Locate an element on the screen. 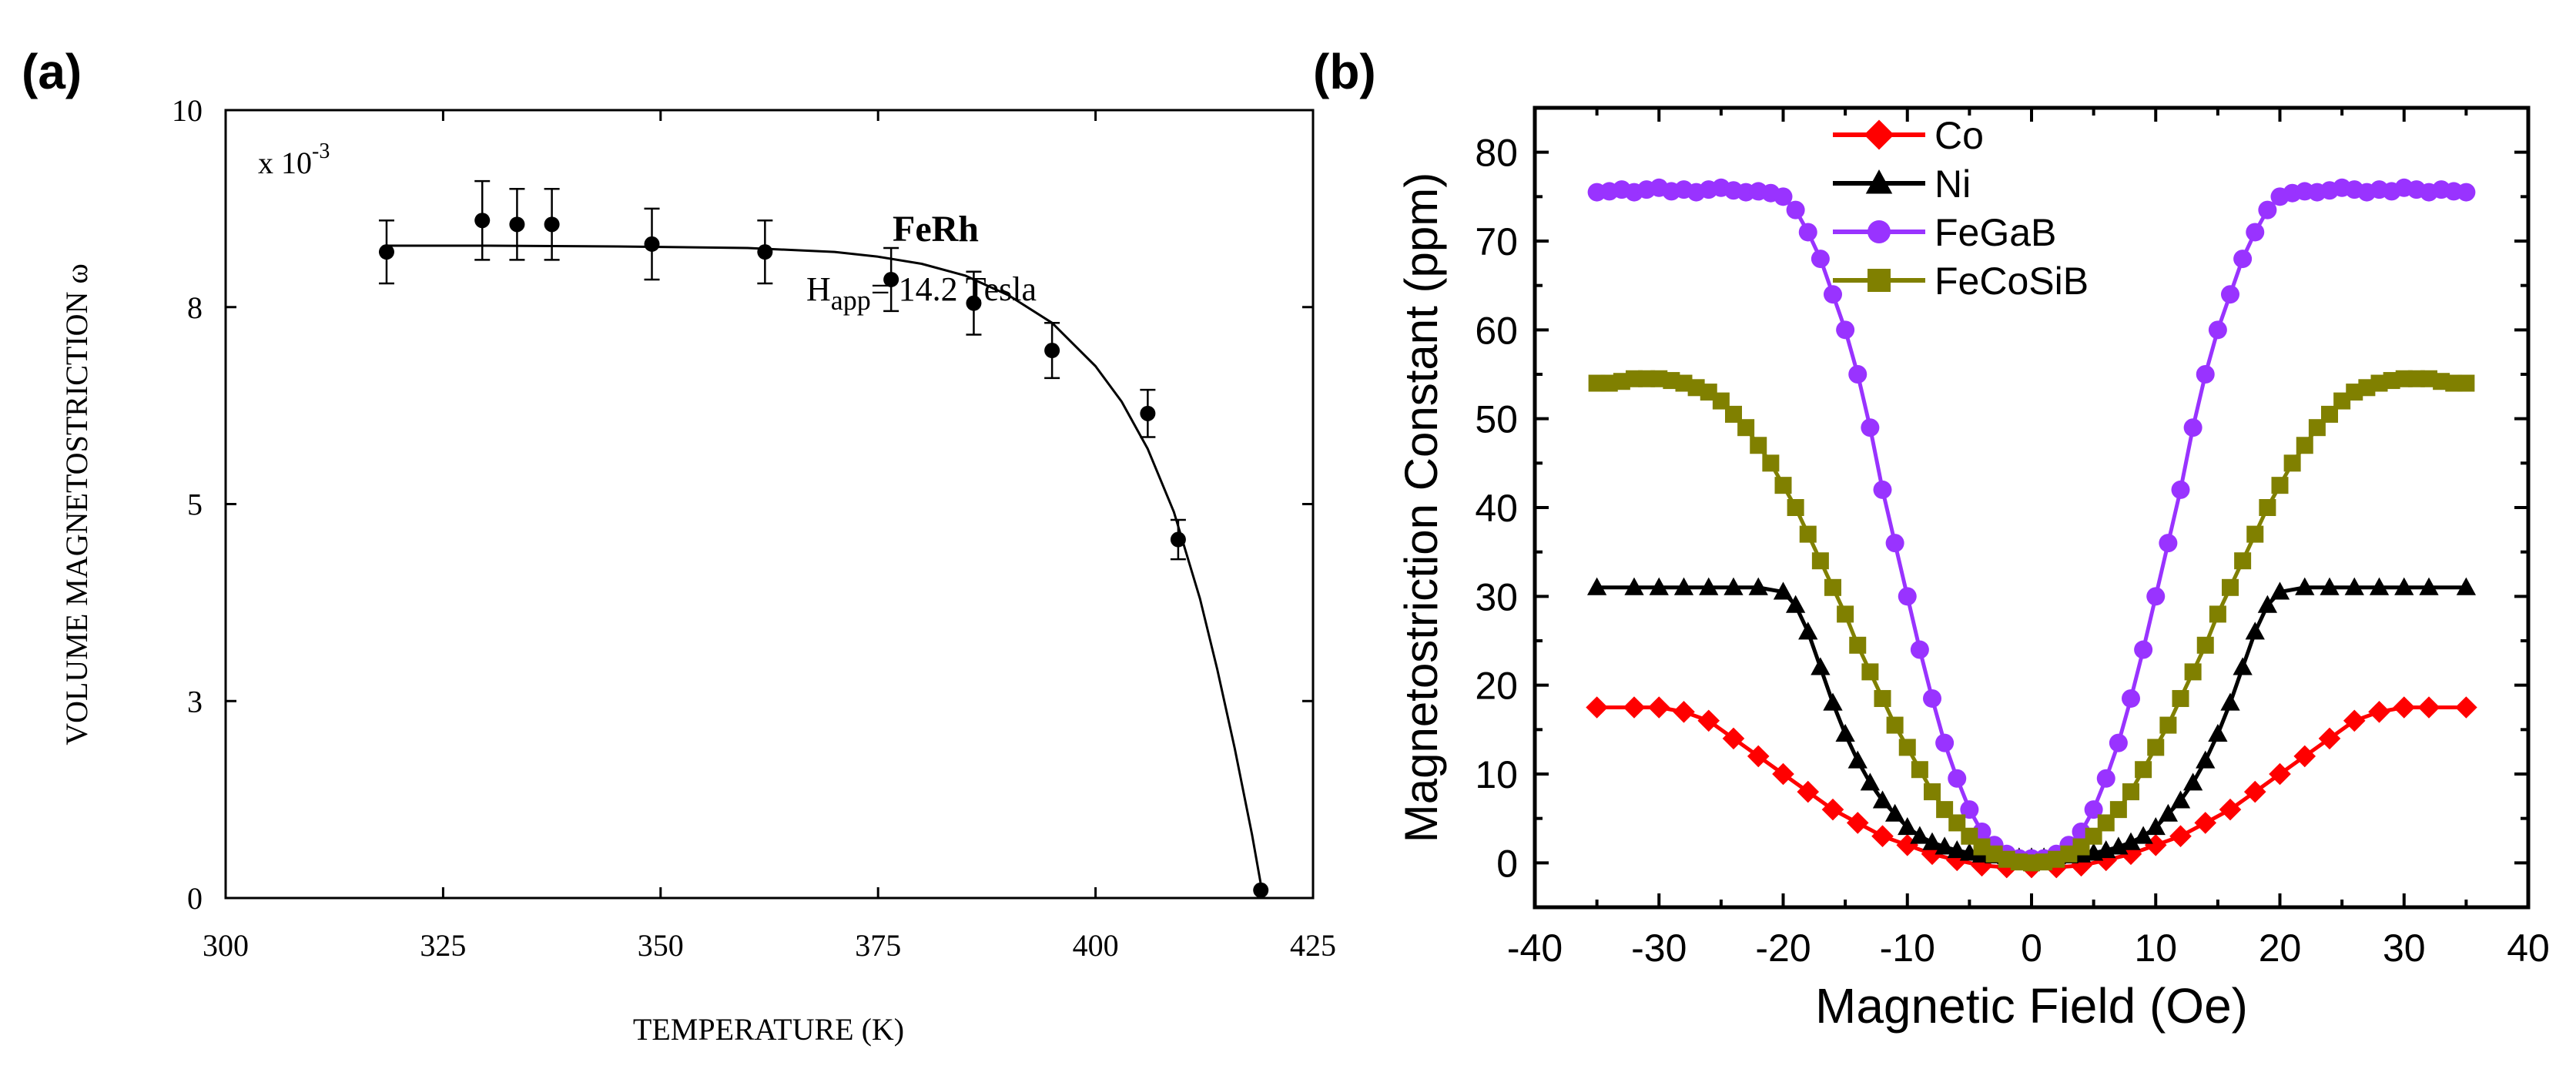 This screenshot has width=2576, height=1069. a-y-tick-label: 8 is located at coordinates (195, 307).